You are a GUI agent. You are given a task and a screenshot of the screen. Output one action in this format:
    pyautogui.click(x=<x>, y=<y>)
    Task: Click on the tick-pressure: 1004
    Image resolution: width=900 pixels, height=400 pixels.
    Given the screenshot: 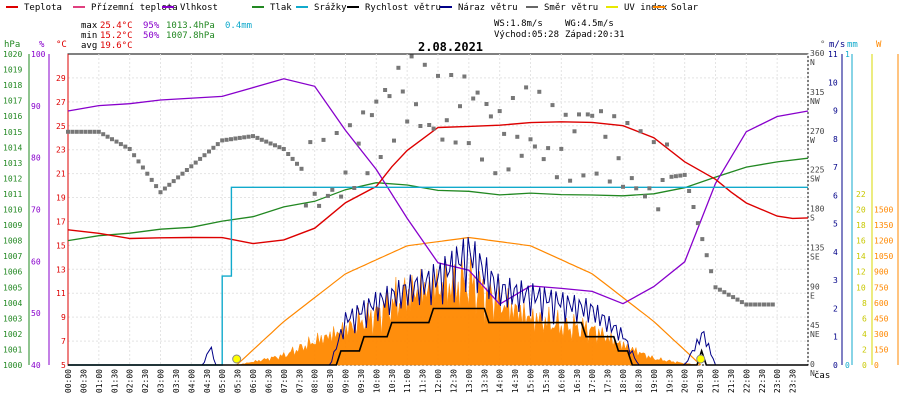 What is the action you would take?
    pyautogui.click(x=12, y=303)
    